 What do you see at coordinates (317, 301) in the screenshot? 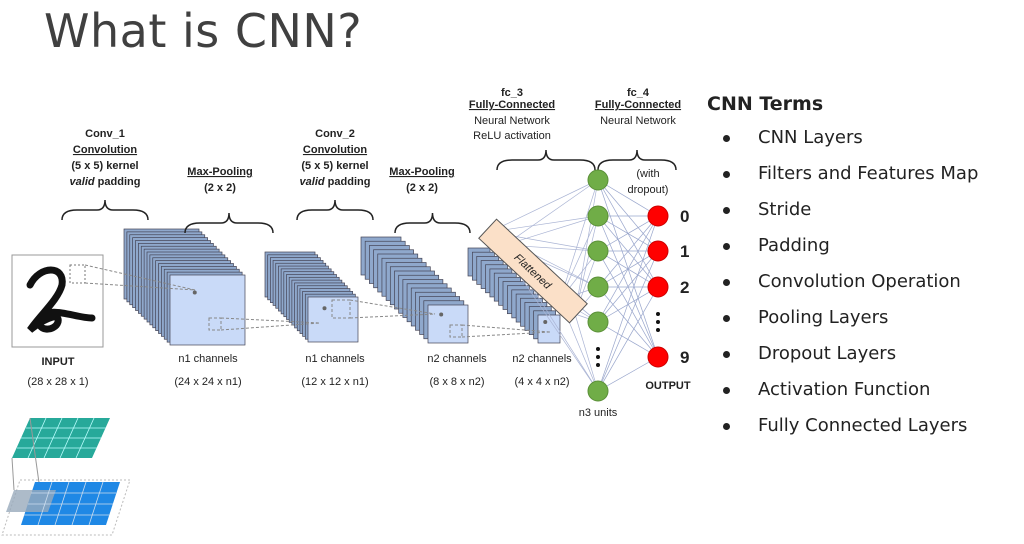
I see `receptive-field-lines` at bounding box center [317, 301].